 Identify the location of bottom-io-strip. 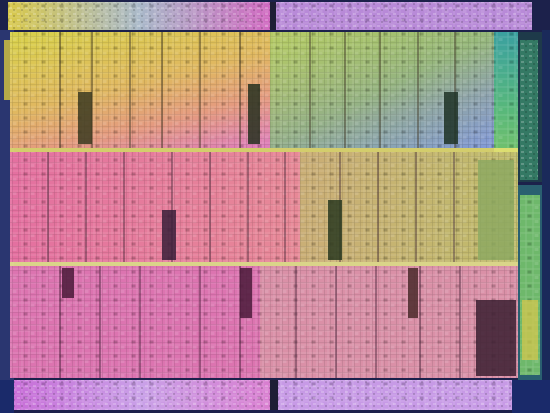
(263, 395).